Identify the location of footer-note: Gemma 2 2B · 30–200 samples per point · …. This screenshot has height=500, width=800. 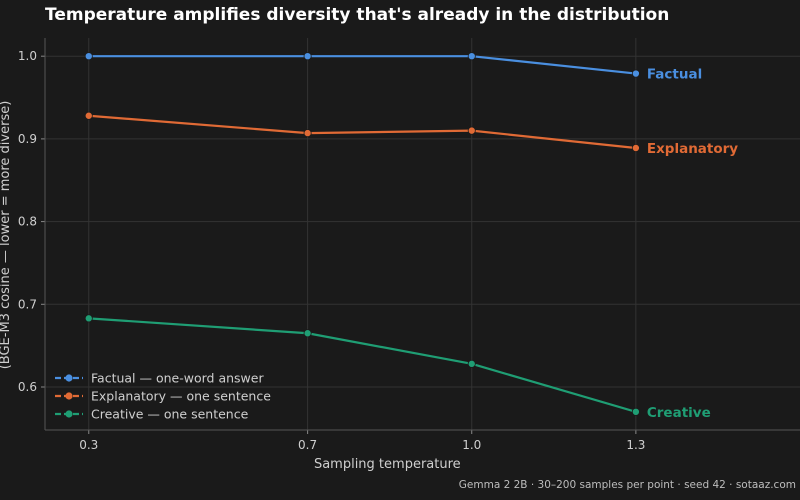
(627, 485).